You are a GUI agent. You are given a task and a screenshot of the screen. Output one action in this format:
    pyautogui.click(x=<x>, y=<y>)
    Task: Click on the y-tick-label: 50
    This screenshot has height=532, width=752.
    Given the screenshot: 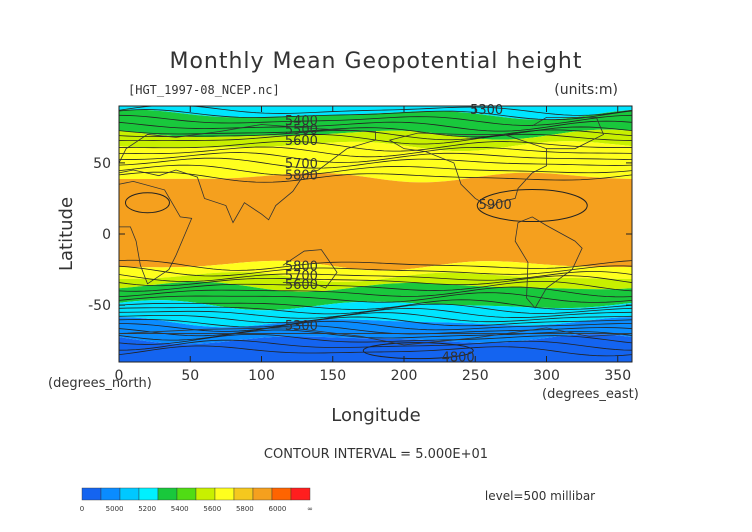 What is the action you would take?
    pyautogui.click(x=102, y=164)
    